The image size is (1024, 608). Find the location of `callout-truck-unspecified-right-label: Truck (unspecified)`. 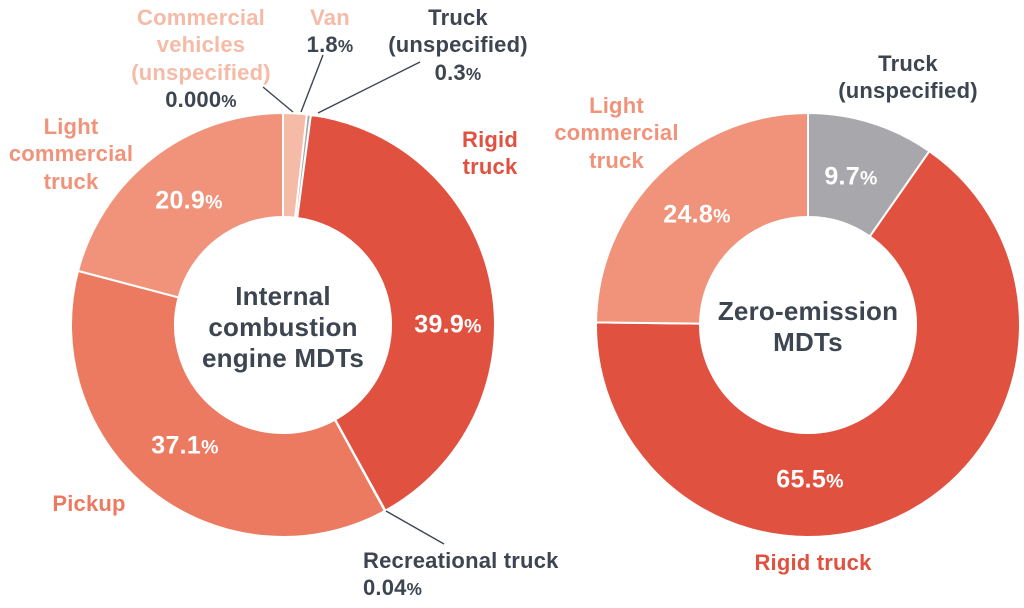

callout-truck-unspecified-right-label: Truck (unspecified) is located at coordinates (908, 77).